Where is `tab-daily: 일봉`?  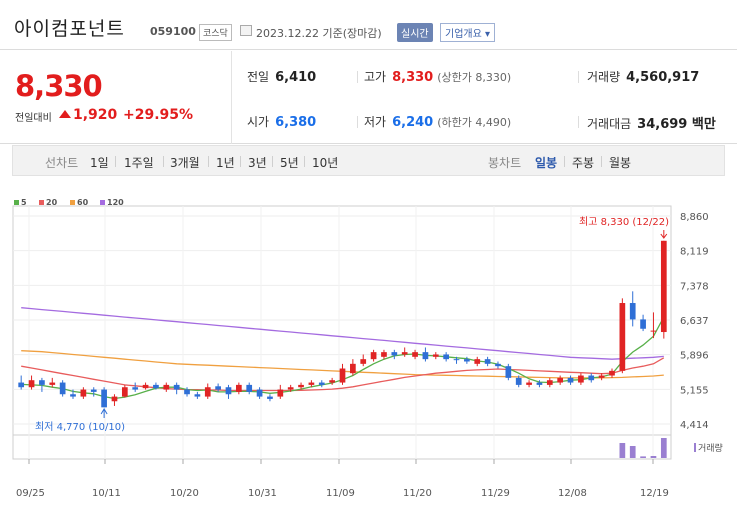 tab-daily: 일봉 is located at coordinates (546, 163).